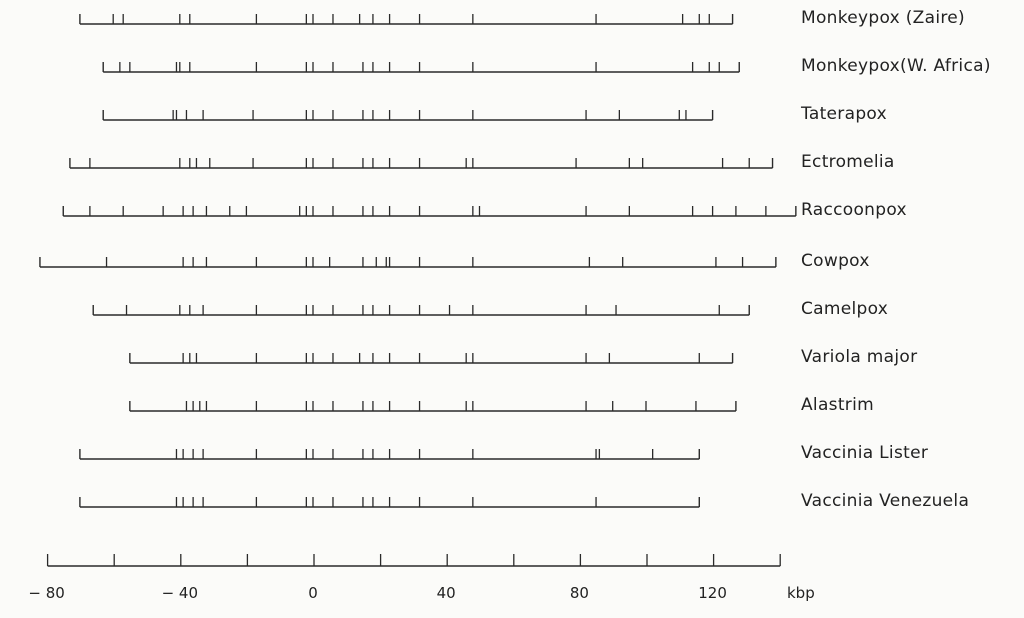 The height and width of the screenshot is (618, 1024). What do you see at coordinates (482, 162) in the screenshot?
I see `strain-row: Ectromelia` at bounding box center [482, 162].